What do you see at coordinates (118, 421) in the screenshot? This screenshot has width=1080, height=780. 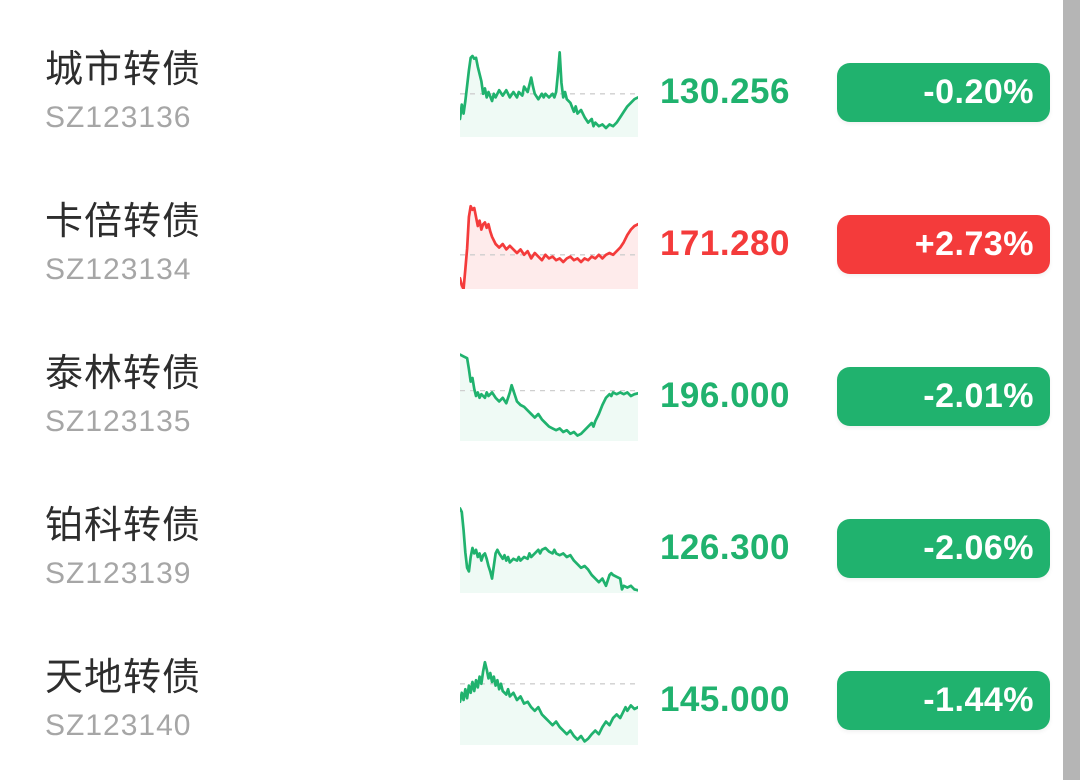 I see `bond-code: SZ123135` at bounding box center [118, 421].